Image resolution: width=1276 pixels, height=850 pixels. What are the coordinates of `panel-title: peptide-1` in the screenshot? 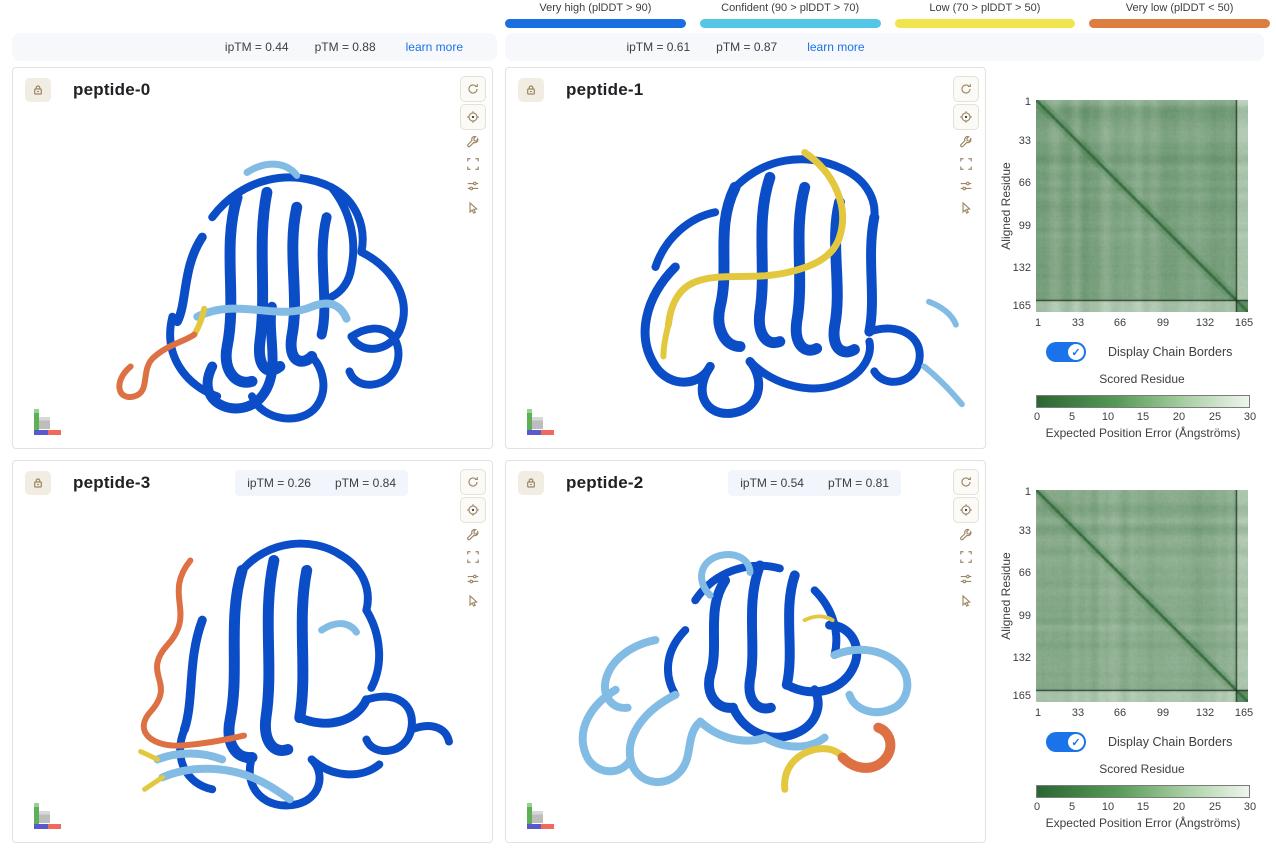 It's located at (605, 89).